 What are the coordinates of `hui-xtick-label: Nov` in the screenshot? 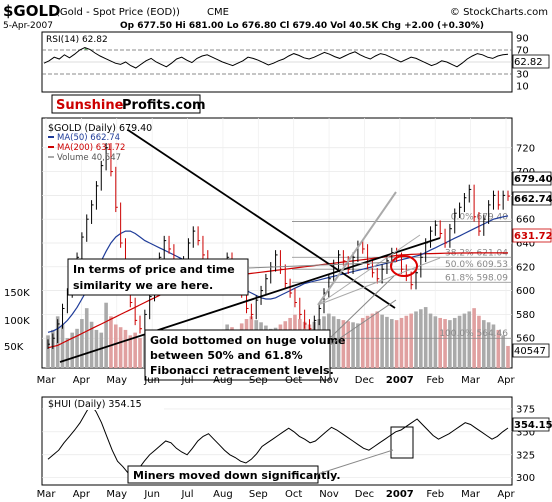 It's located at (329, 494).